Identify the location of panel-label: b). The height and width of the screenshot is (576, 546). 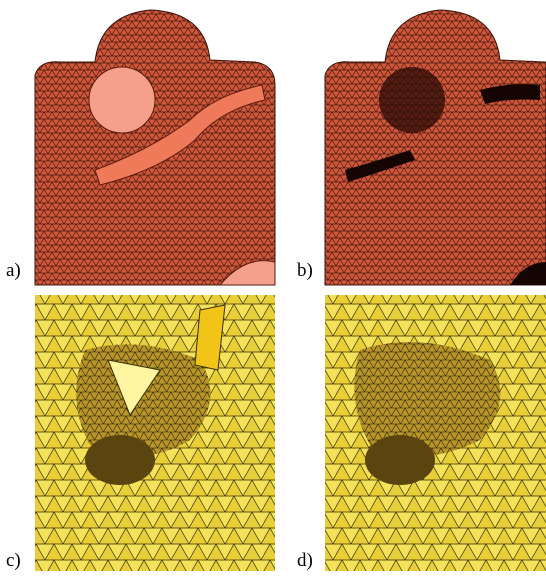
(305, 270).